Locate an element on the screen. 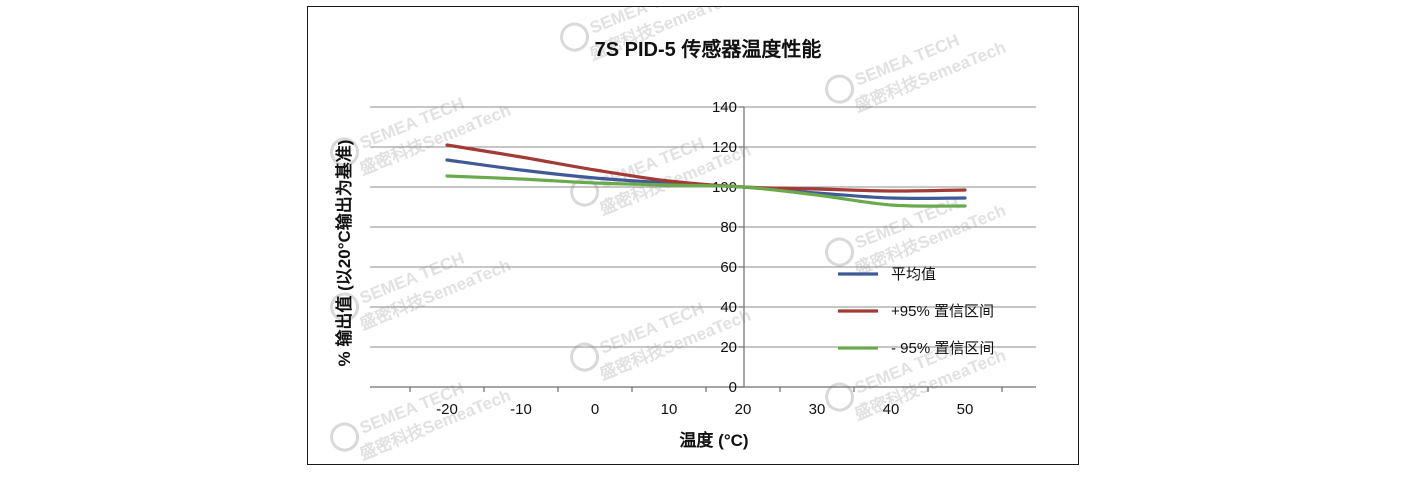 The width and height of the screenshot is (1402, 478). x-axis-label: 温度 (°C) is located at coordinates (713, 440).